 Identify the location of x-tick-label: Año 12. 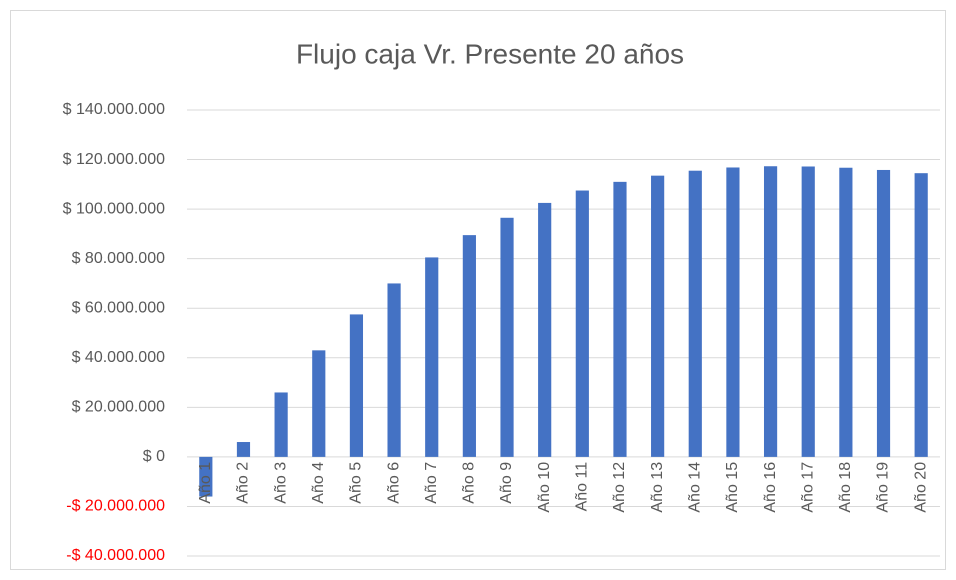
(619, 487).